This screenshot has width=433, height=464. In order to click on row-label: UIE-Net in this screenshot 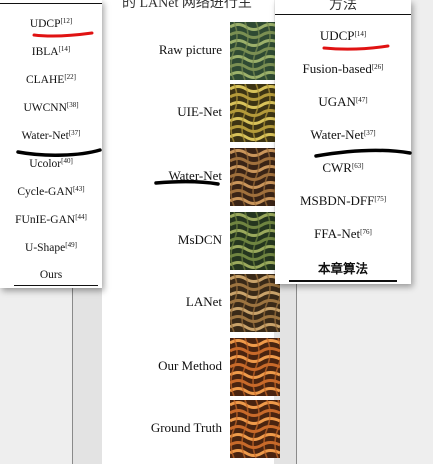, I will do `click(199, 111)`.